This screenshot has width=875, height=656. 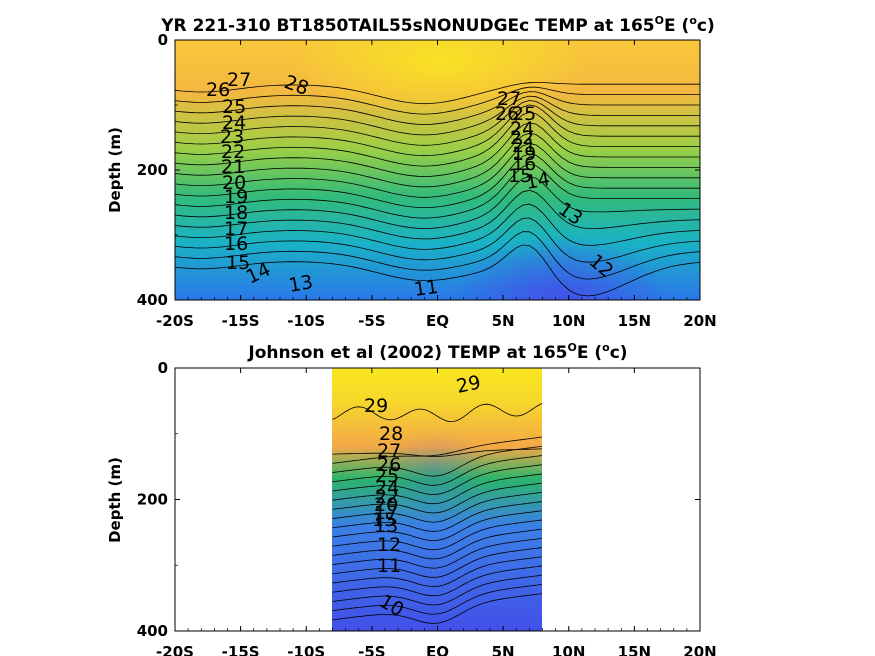 I want to click on svg-text: 24, so click(x=522, y=129).